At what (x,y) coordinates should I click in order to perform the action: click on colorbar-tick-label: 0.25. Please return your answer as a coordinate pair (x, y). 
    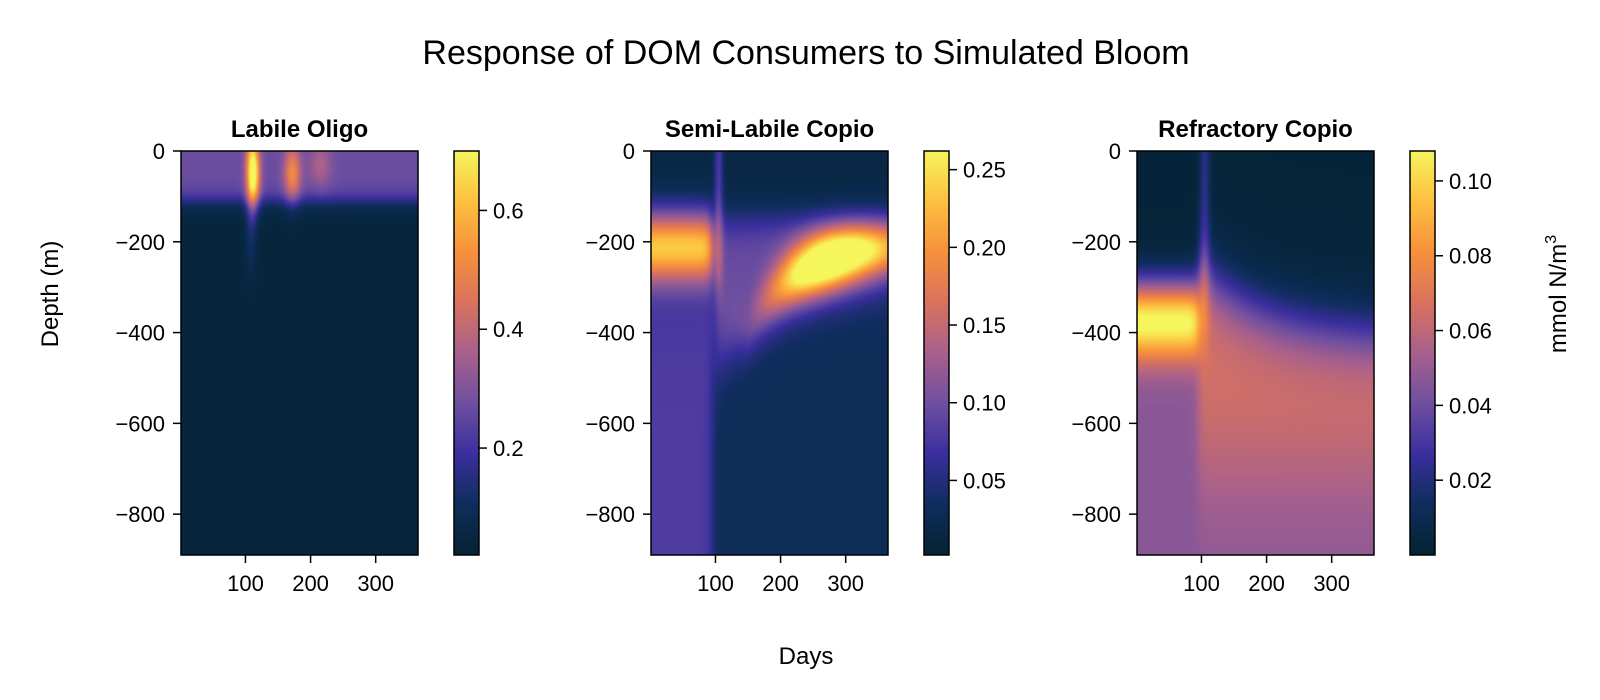
    Looking at the image, I should click on (984, 170).